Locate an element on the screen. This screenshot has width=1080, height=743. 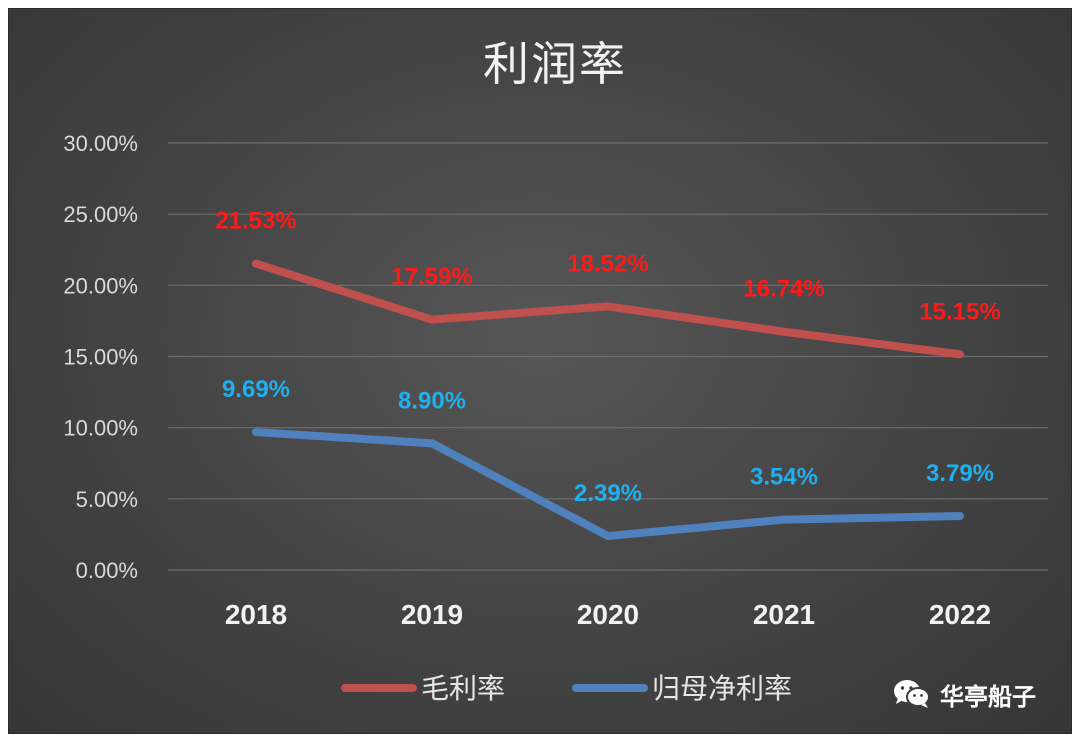
x-tick-label: 2021 is located at coordinates (784, 614).